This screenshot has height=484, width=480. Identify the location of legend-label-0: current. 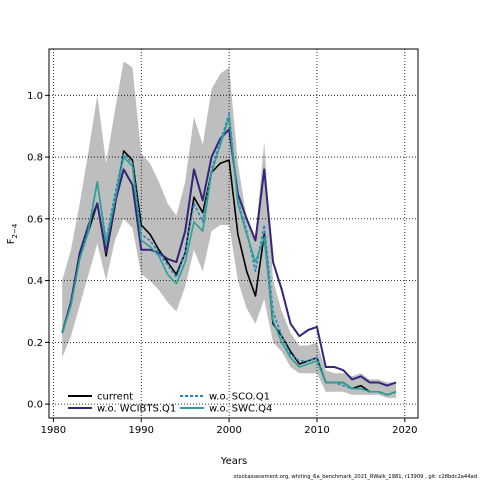
(115, 397).